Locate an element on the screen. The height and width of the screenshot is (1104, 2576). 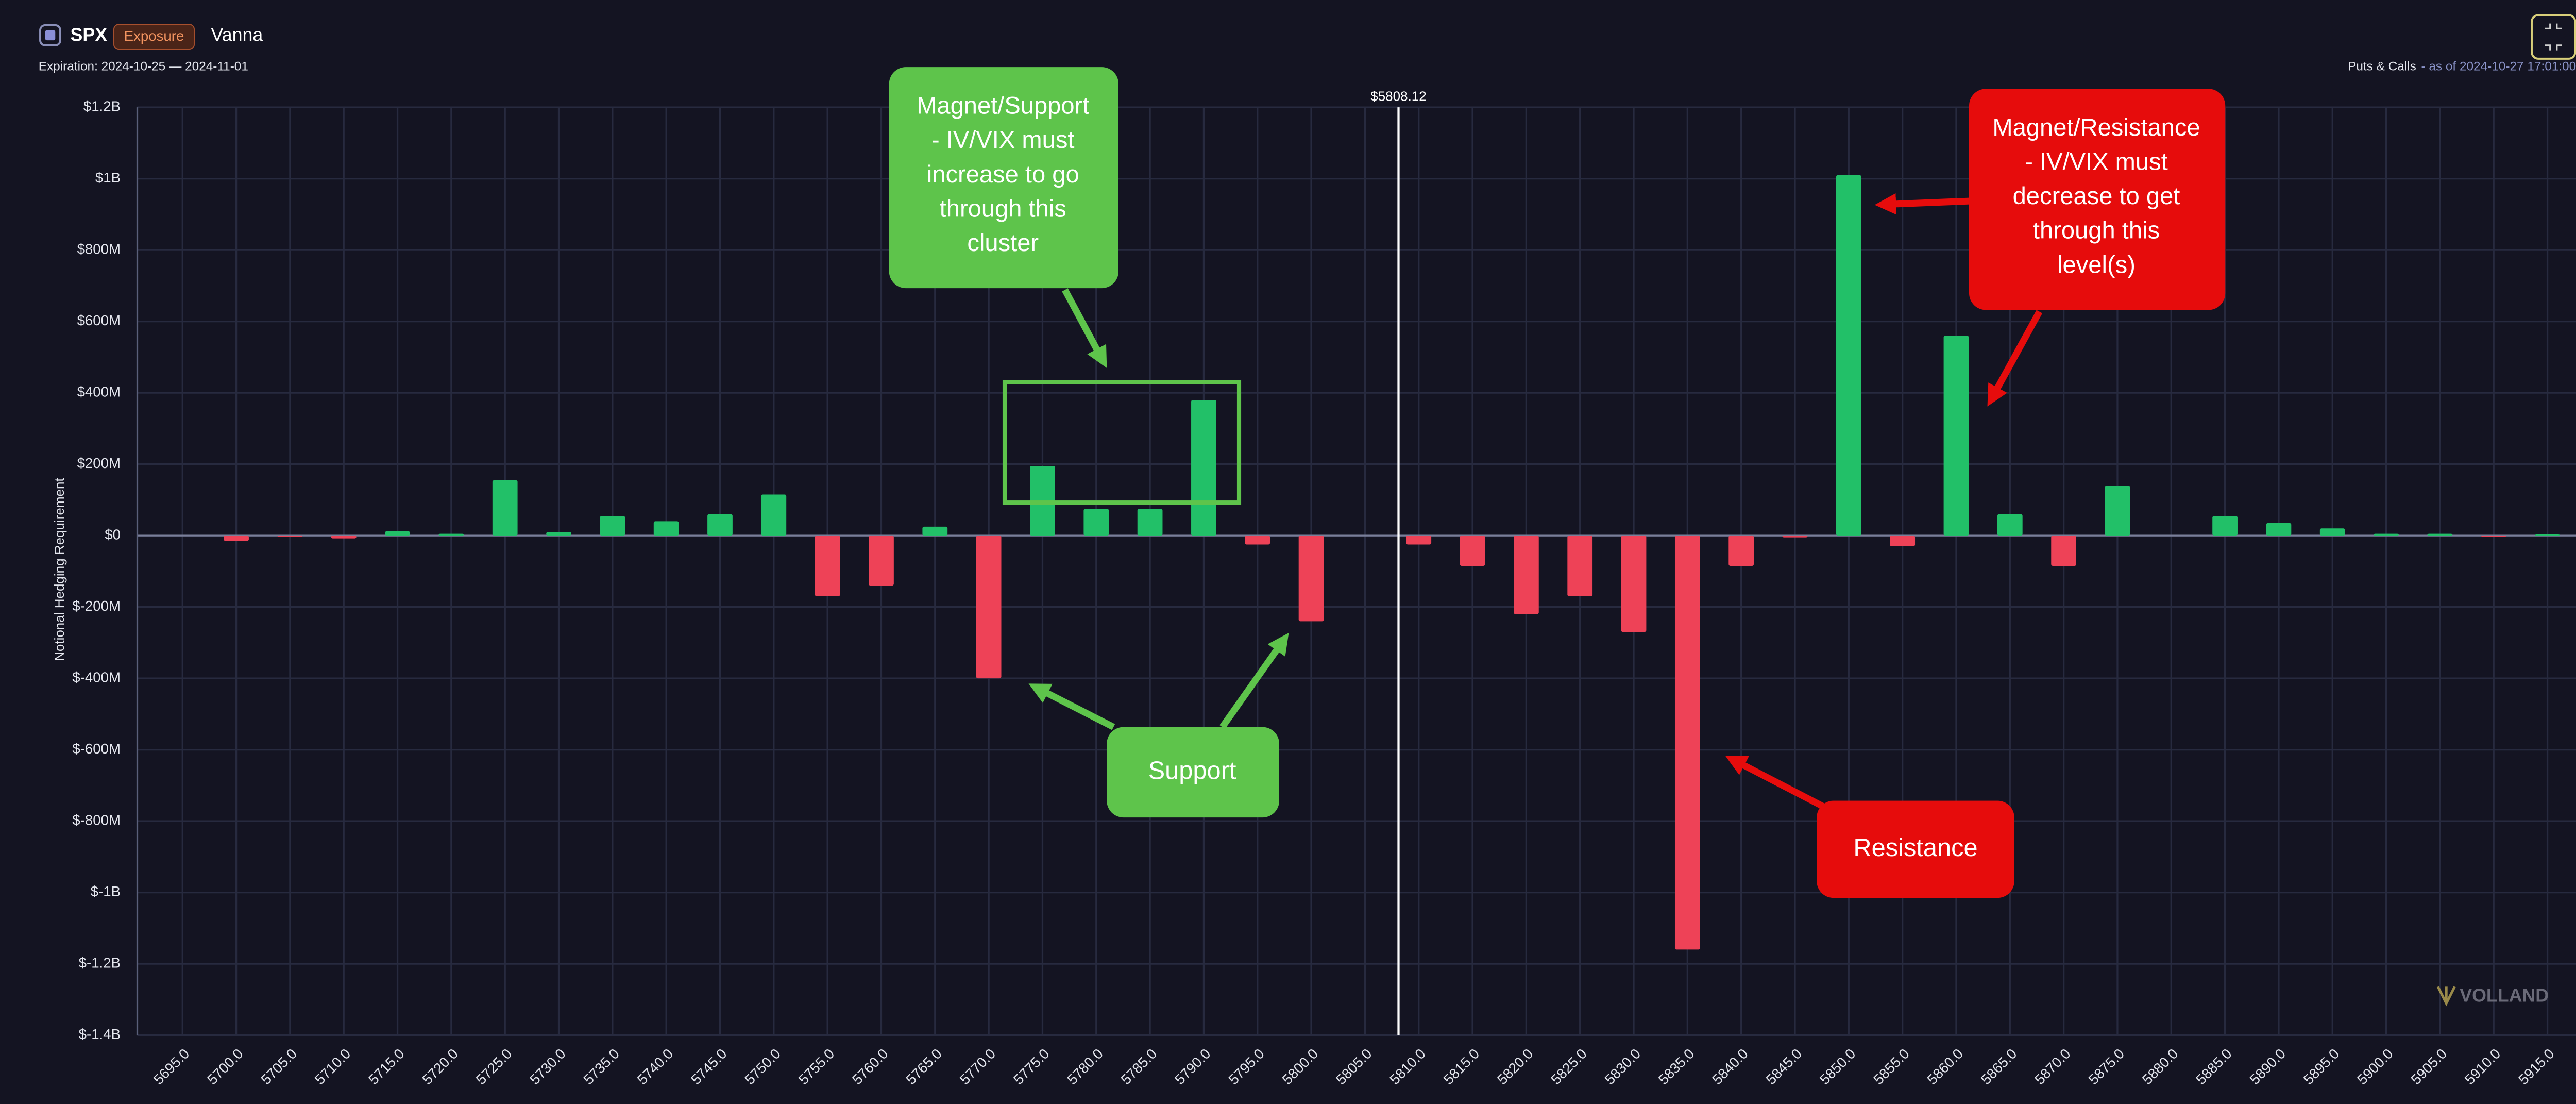
checkbox-fill is located at coordinates (51, 35).